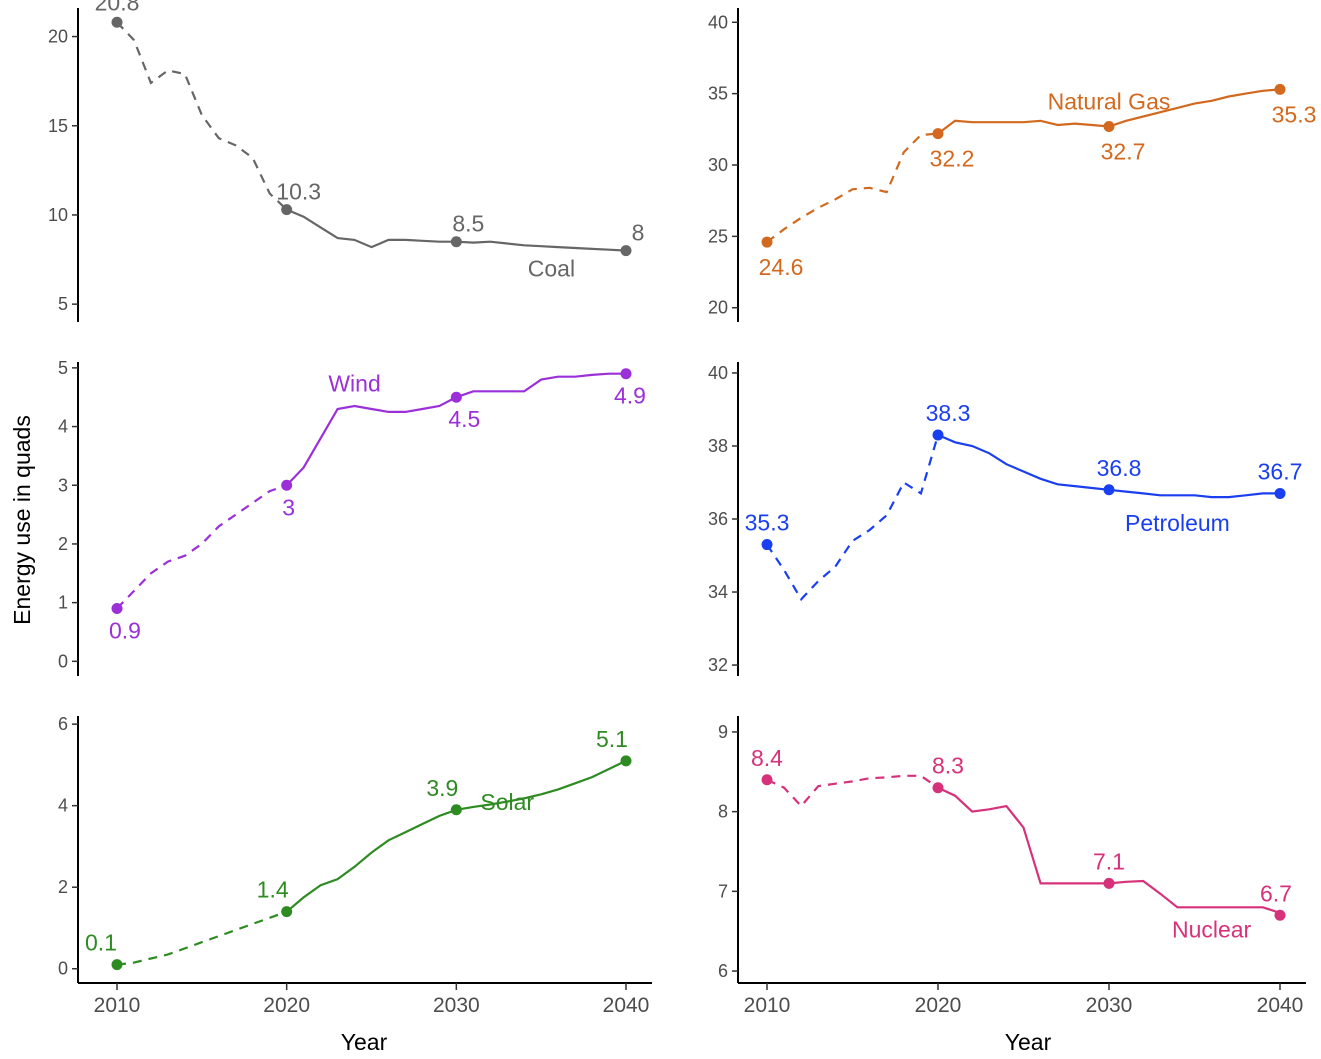 The height and width of the screenshot is (1059, 1321). Describe the element at coordinates (63, 661) in the screenshot. I see `middle-left-y-tick-label: 0` at that location.